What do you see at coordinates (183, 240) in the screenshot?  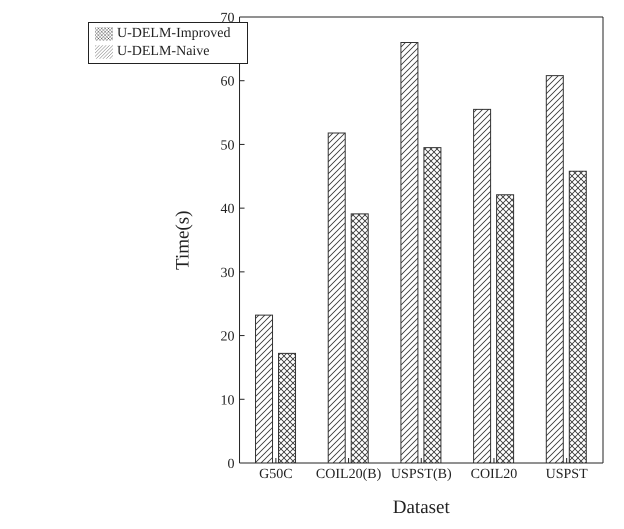 I see `y-axis-title: Time(s)` at bounding box center [183, 240].